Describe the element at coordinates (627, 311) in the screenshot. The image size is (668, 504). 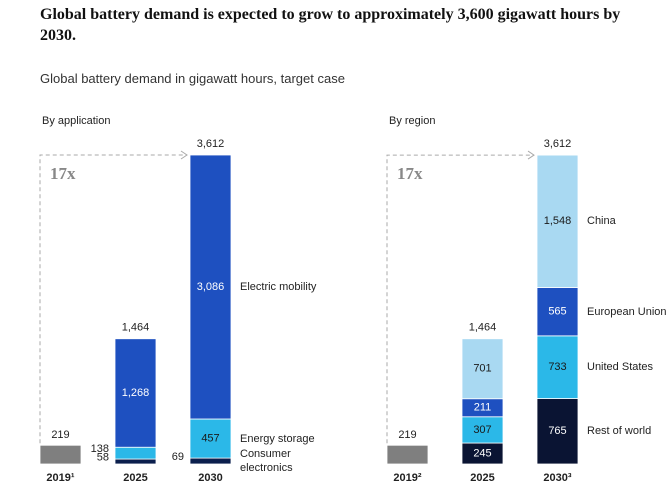
I see `legend-label: European Union` at that location.